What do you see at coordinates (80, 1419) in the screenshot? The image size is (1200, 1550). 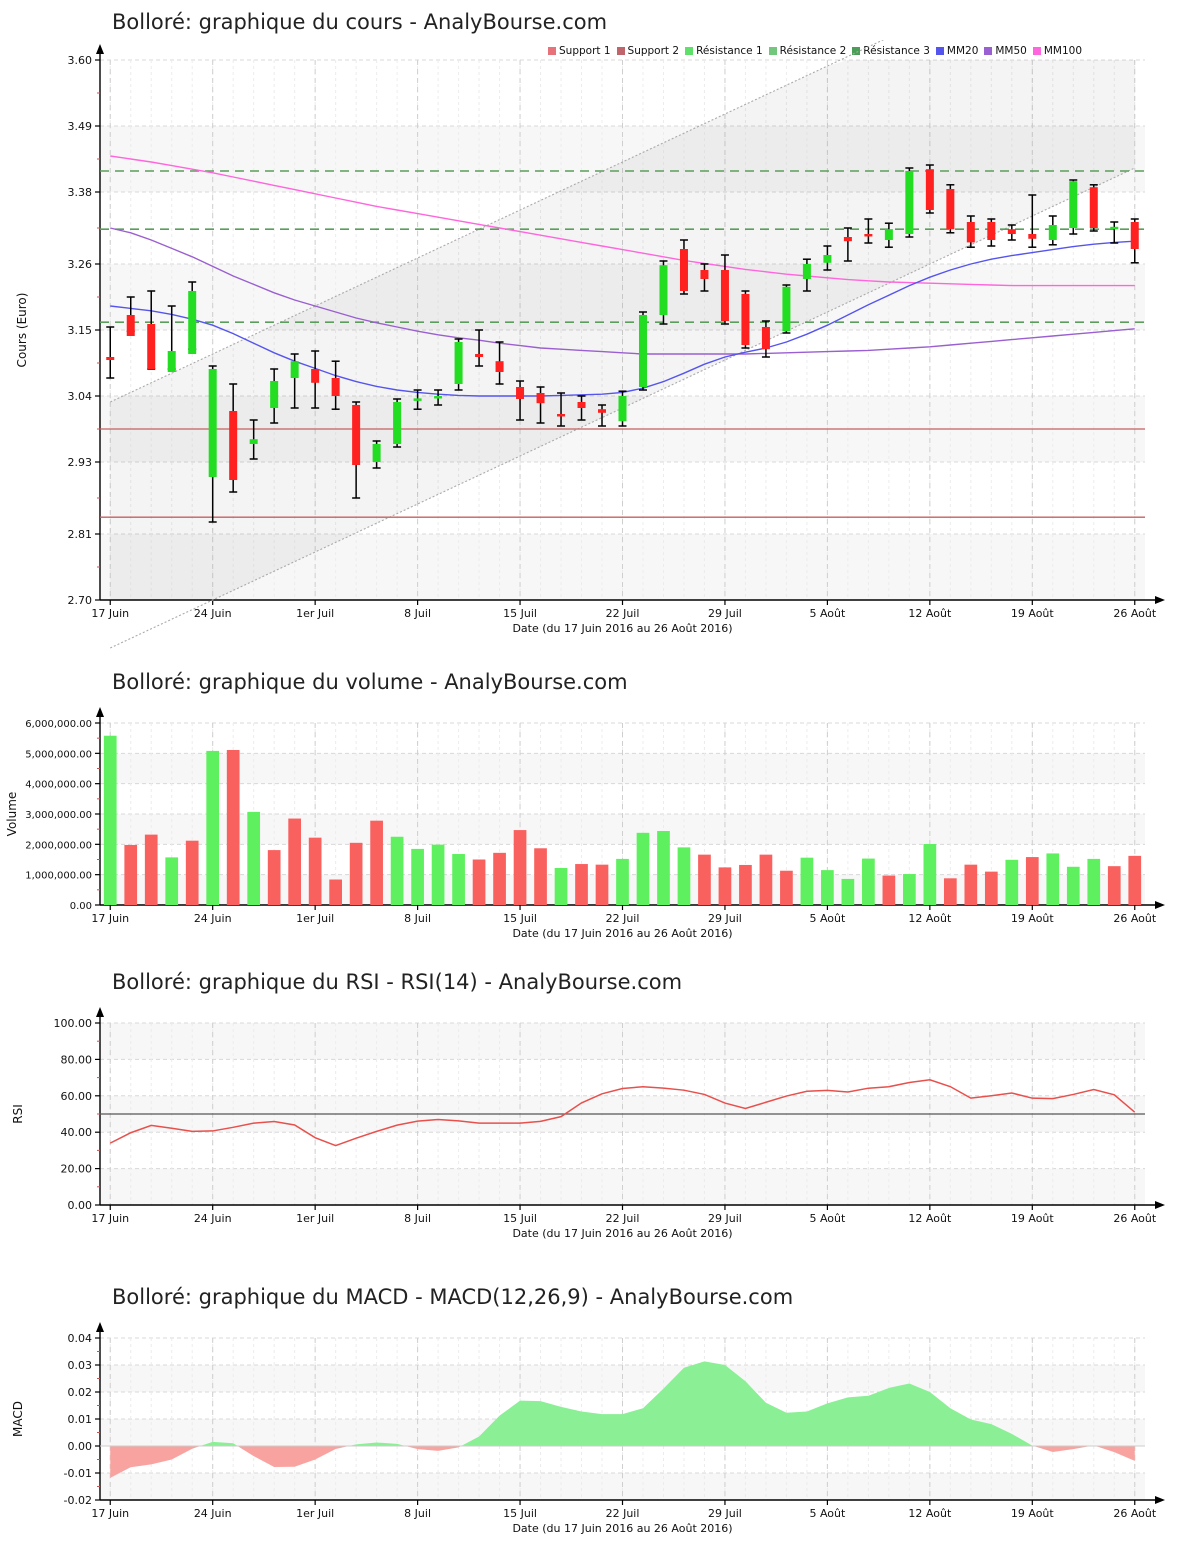 I see `svg-text: 0.01` at bounding box center [80, 1419].